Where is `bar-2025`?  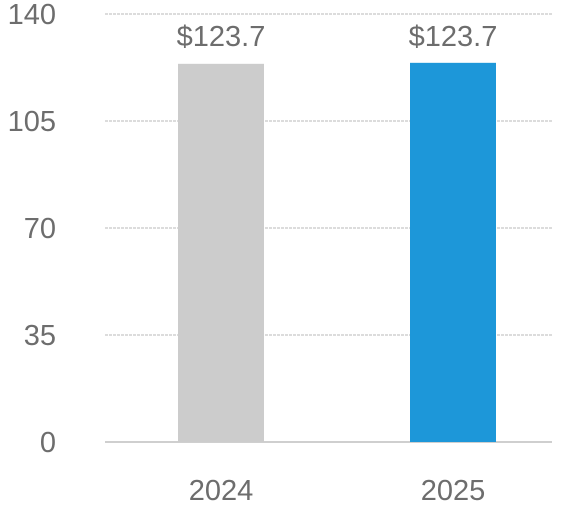
bar-2025 is located at coordinates (453, 252).